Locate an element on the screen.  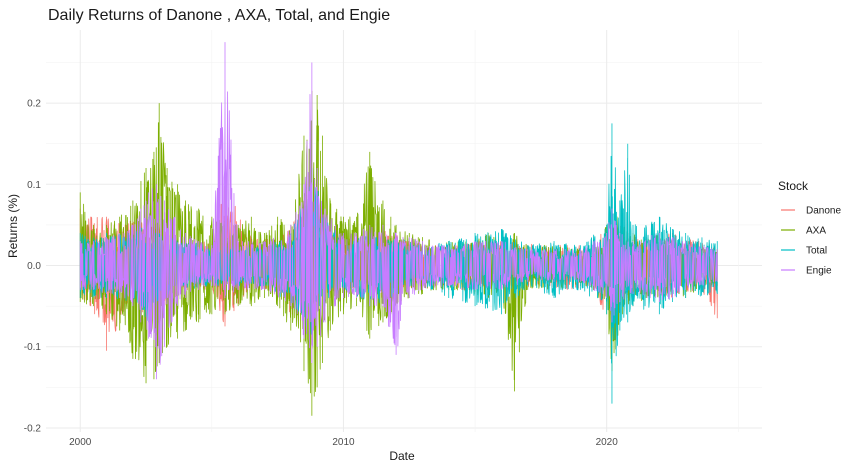
legend-item-danone: Danone is located at coordinates (811, 211).